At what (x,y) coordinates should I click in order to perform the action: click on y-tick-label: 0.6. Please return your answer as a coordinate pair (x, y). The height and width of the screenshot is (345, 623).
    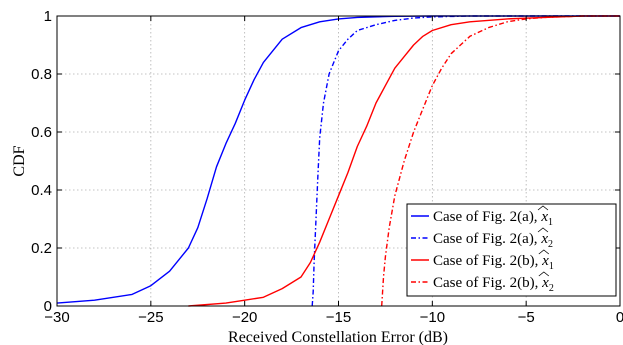
    Looking at the image, I should click on (41, 132).